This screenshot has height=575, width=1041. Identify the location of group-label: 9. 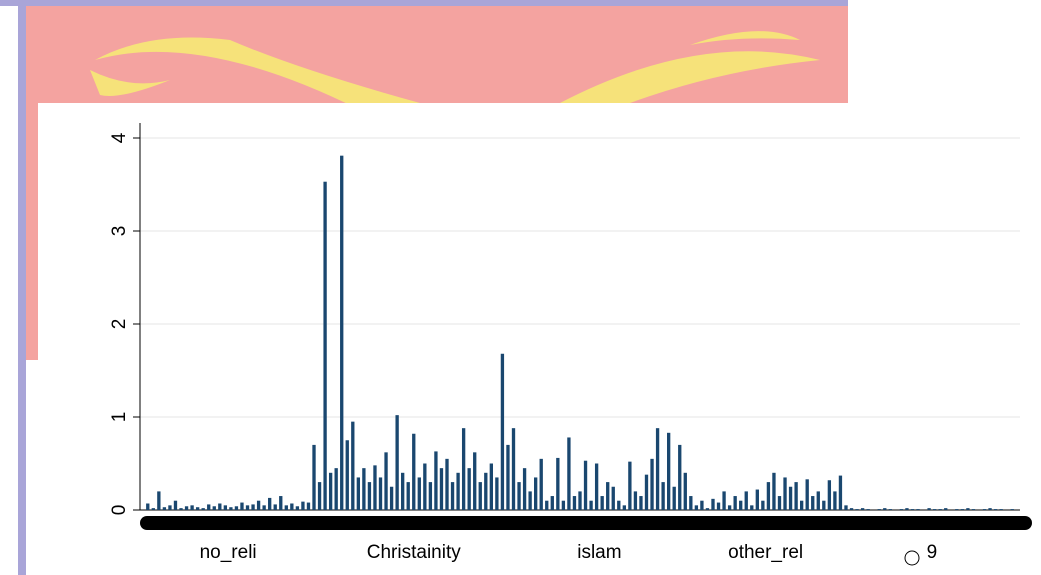
(932, 552).